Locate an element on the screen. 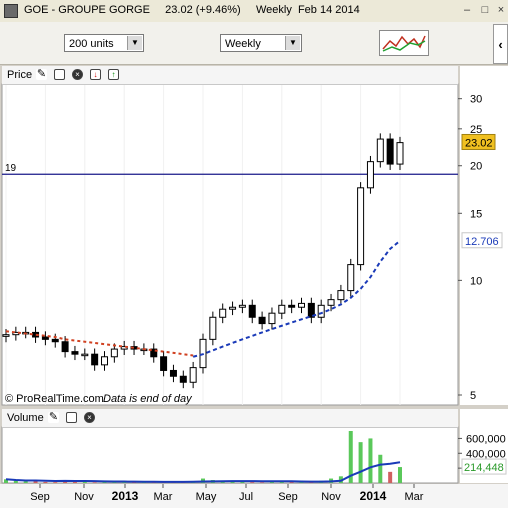  price-axis-label: 15 is located at coordinates (476, 214).